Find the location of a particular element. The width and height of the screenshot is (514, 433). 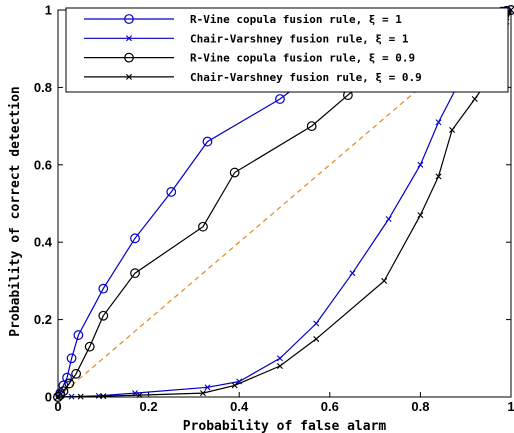

legend-label: R-Vine copula fusion rule, ξ = 1 is located at coordinates (296, 19).